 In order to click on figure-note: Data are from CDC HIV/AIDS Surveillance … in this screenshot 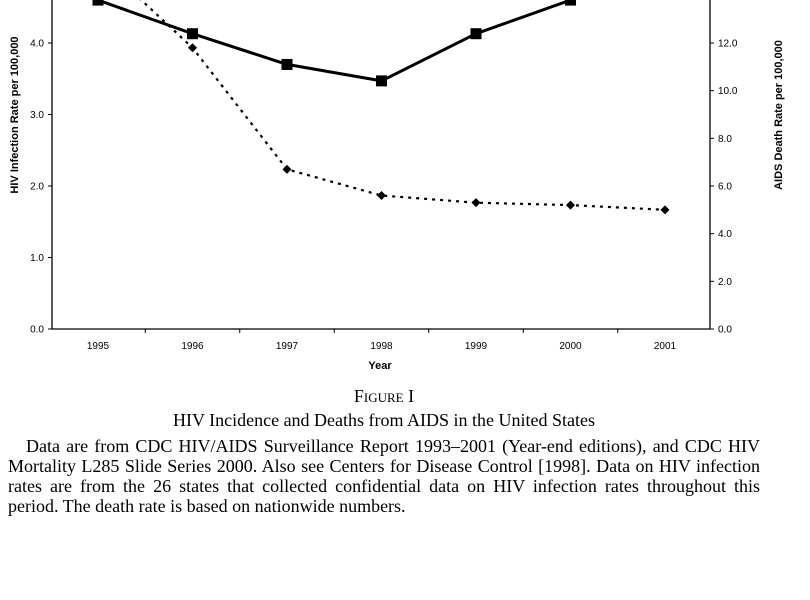, I will do `click(384, 476)`.